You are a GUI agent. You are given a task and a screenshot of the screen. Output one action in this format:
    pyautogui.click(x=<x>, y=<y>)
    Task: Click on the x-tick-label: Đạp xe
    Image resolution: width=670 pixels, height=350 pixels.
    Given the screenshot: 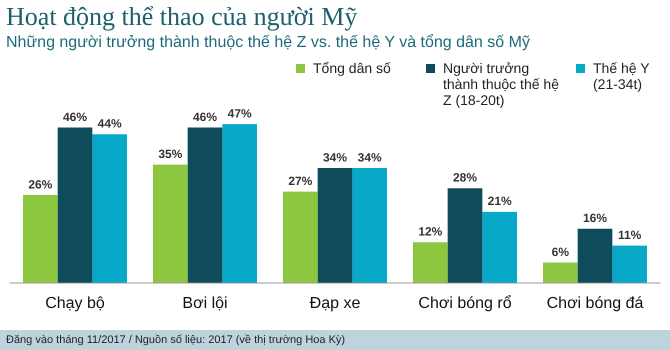 What is the action you would take?
    pyautogui.click(x=335, y=303)
    